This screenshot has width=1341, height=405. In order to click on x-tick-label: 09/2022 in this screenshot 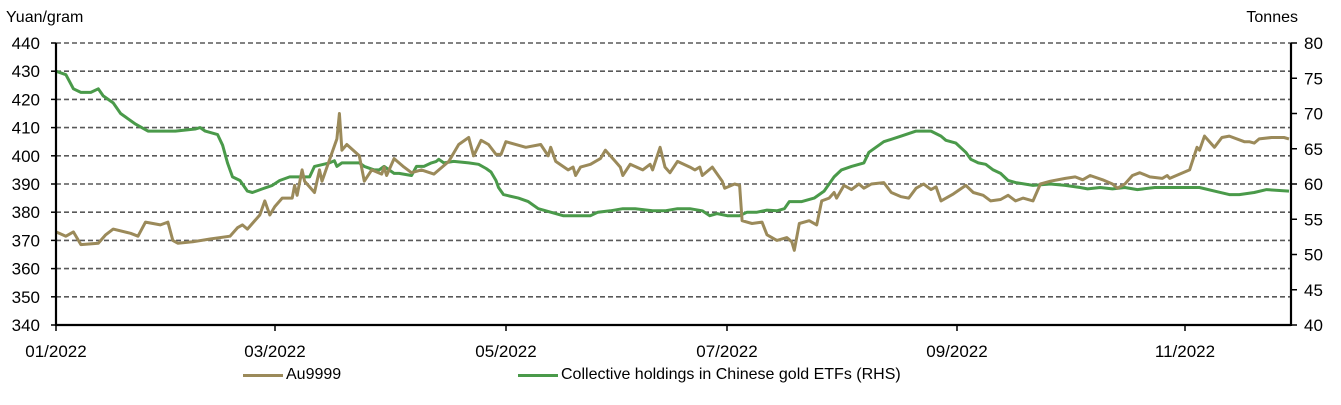, I will do `click(956, 351)`.